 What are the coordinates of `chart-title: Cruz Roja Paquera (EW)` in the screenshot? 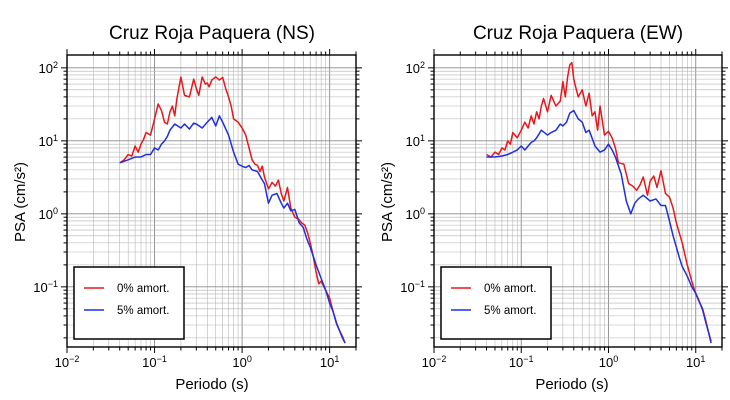 It's located at (578, 33).